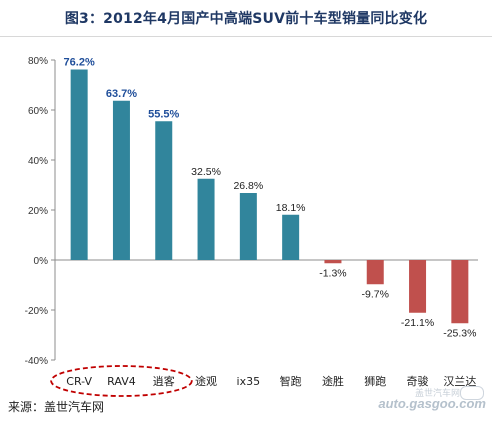 This screenshot has height=422, width=492. I want to click on source-label: 来源：盖世汽车网, so click(56, 407).